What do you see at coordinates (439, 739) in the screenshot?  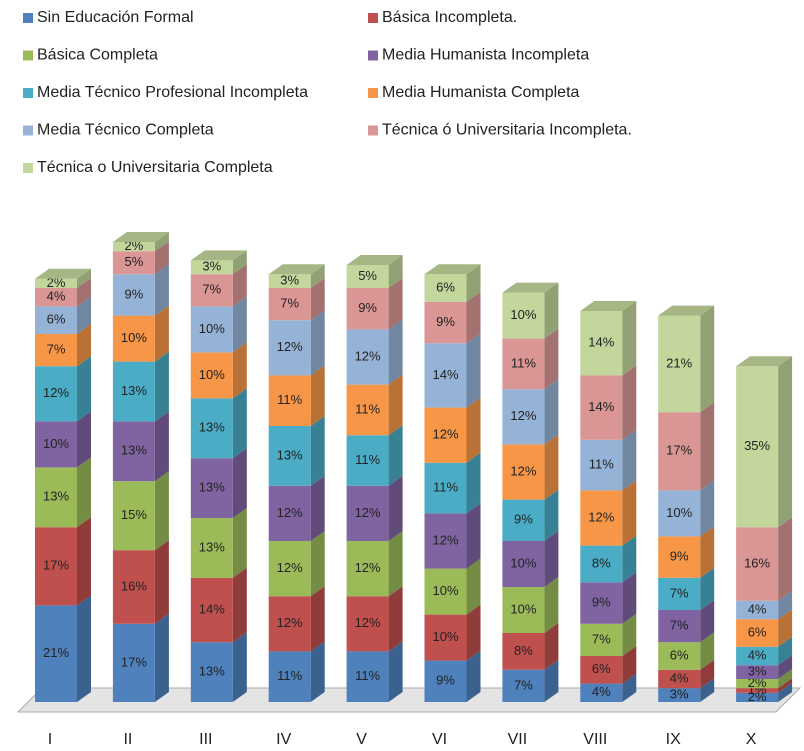 I see `x-tick-label: VI` at bounding box center [439, 739].